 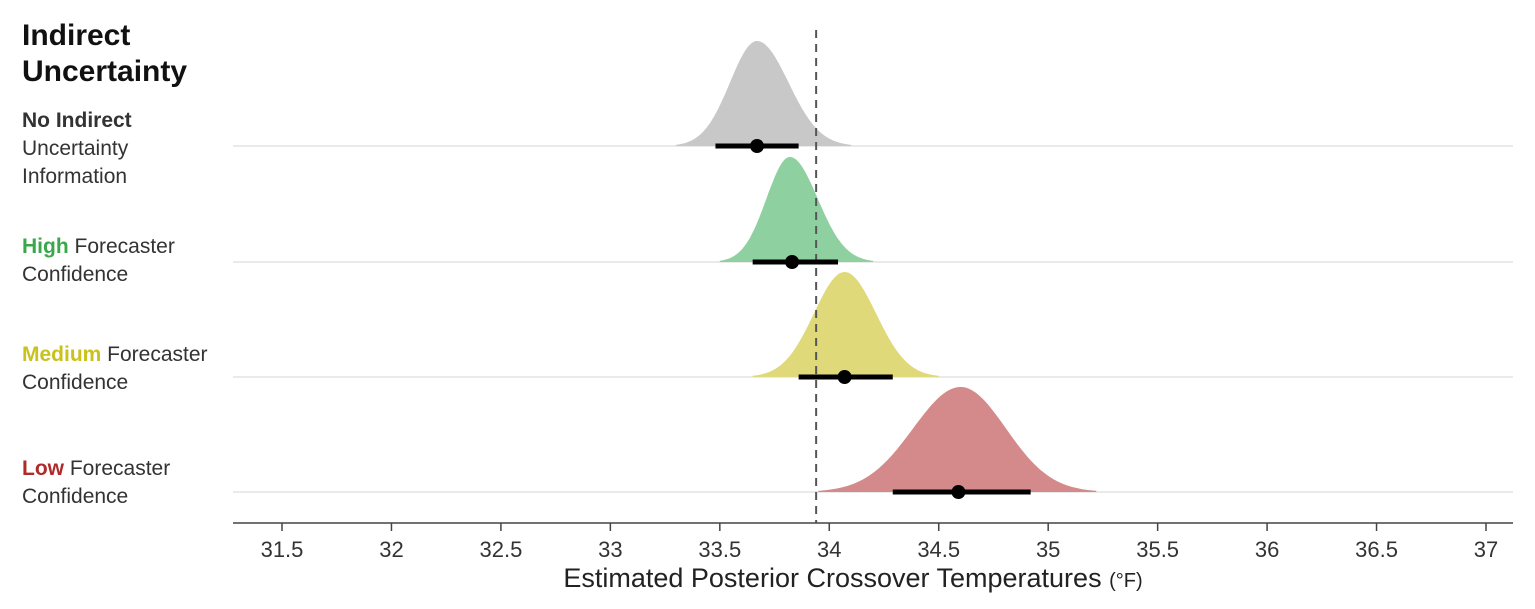 I want to click on row-label-line2: Uncertainty, so click(x=75, y=148).